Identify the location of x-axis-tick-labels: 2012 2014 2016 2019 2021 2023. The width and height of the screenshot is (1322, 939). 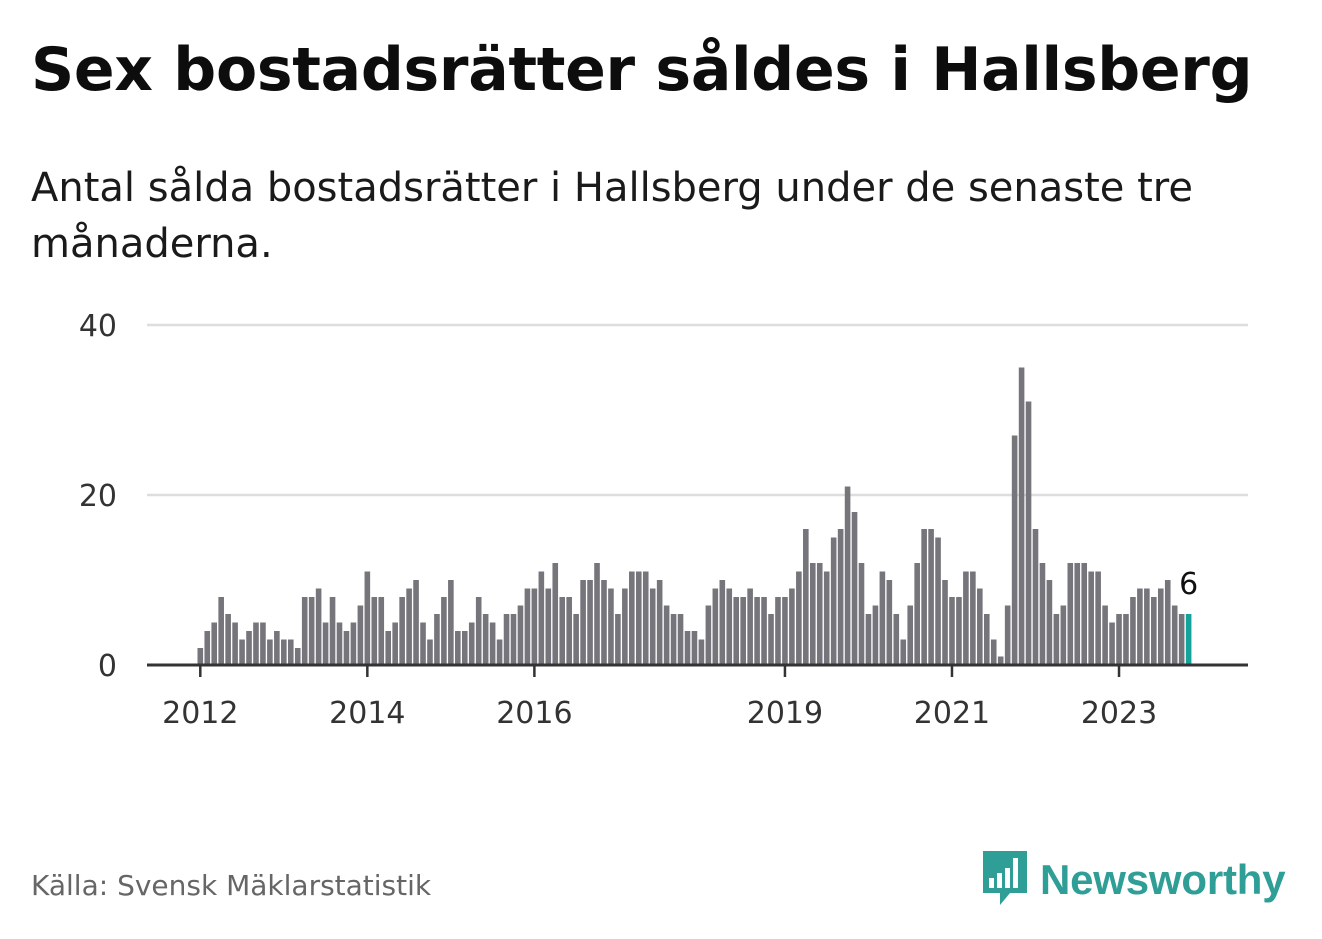
(659, 713).